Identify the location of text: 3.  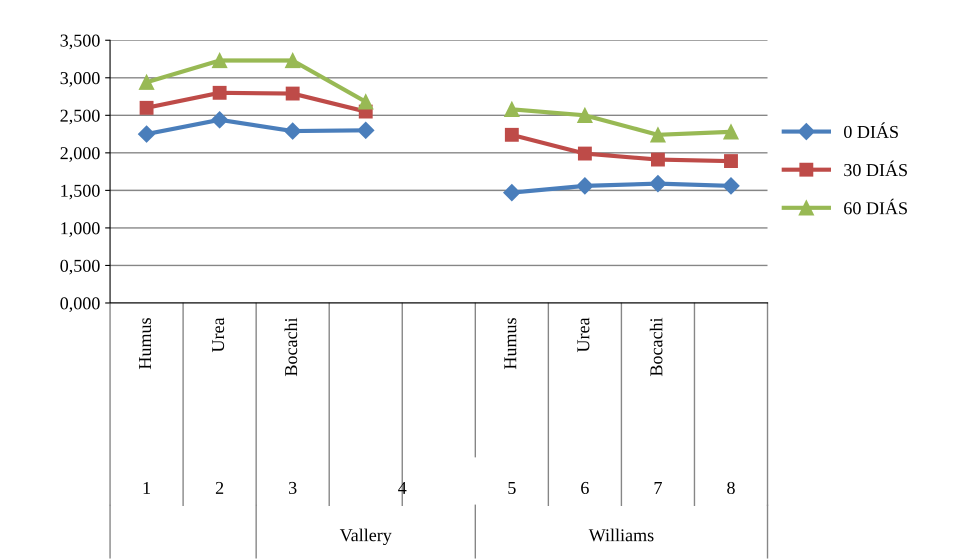
(292, 488).